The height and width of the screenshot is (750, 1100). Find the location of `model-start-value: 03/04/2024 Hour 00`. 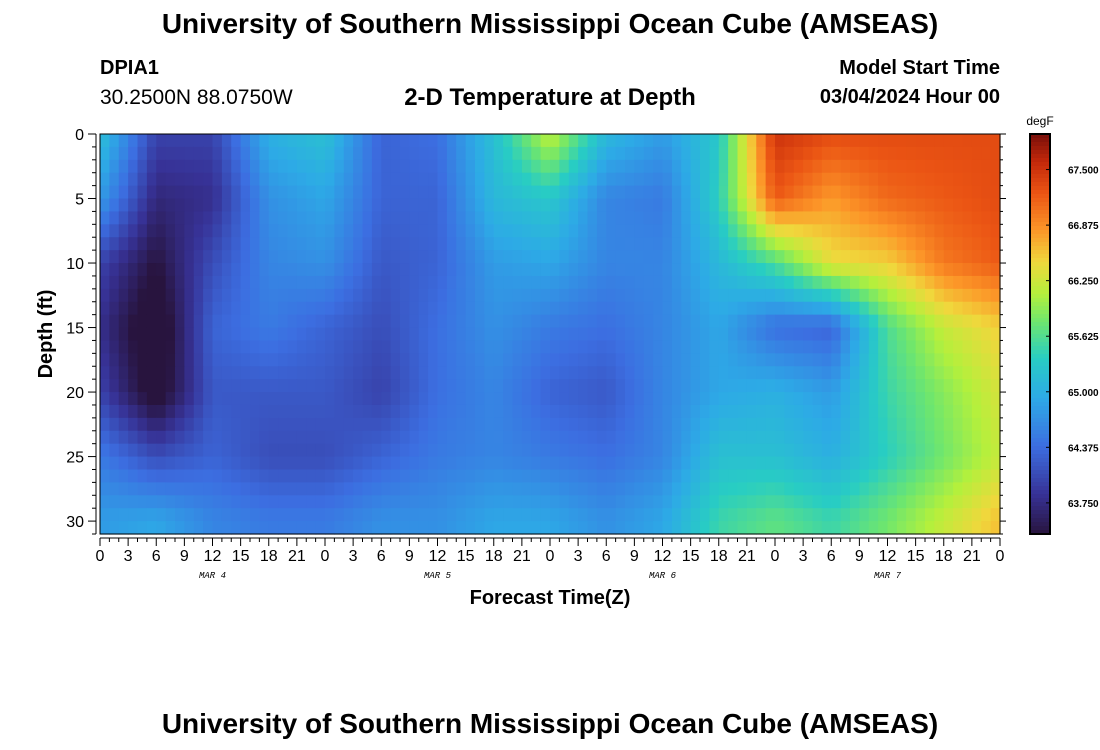

model-start-value: 03/04/2024 Hour 00 is located at coordinates (909, 97).